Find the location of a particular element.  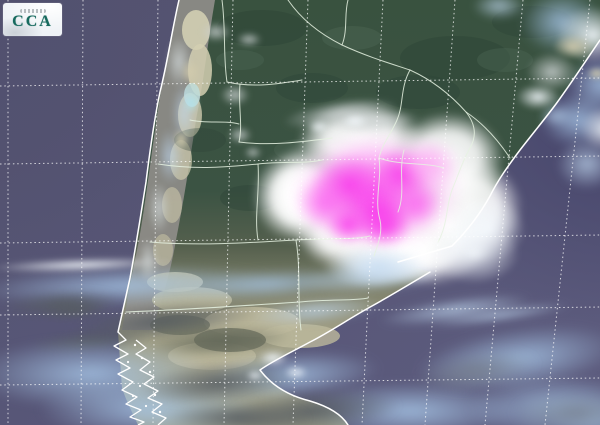

fjord-islands is located at coordinates (144, 378).